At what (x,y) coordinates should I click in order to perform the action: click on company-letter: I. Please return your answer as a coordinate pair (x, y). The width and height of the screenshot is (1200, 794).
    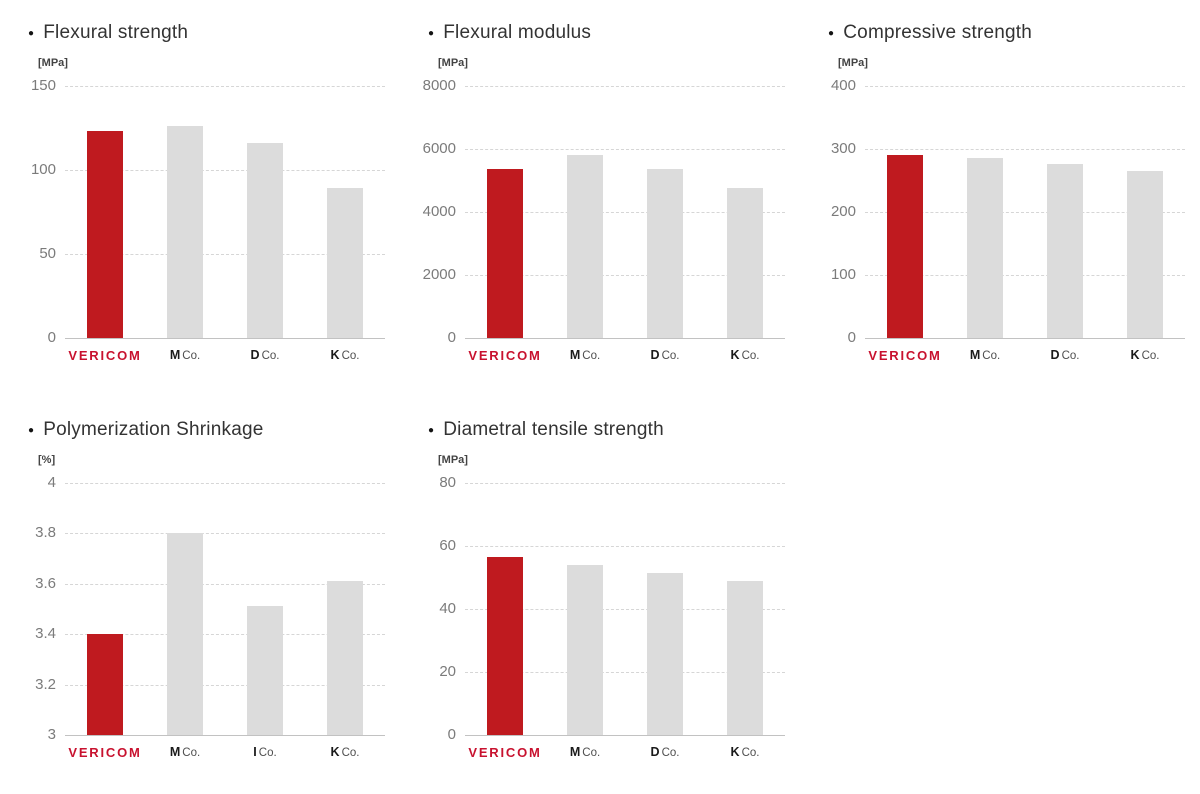
    Looking at the image, I should click on (255, 752).